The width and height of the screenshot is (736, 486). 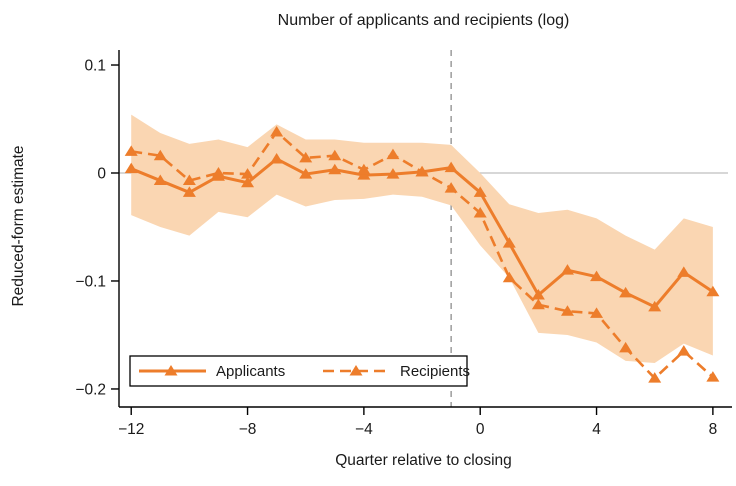 What do you see at coordinates (364, 429) in the screenshot?
I see `x-tick-label: −4` at bounding box center [364, 429].